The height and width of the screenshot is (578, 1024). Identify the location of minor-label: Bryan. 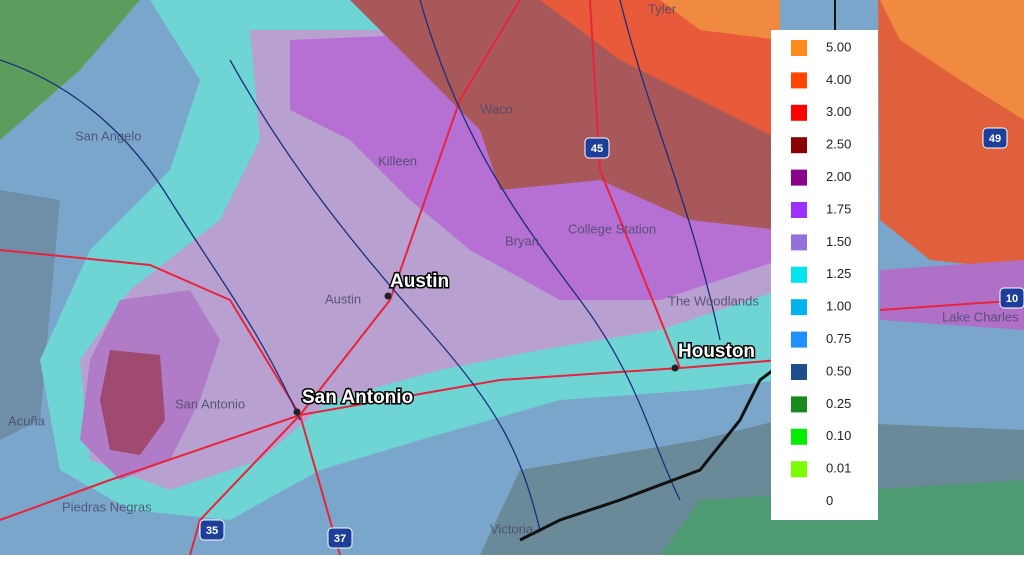
(522, 240).